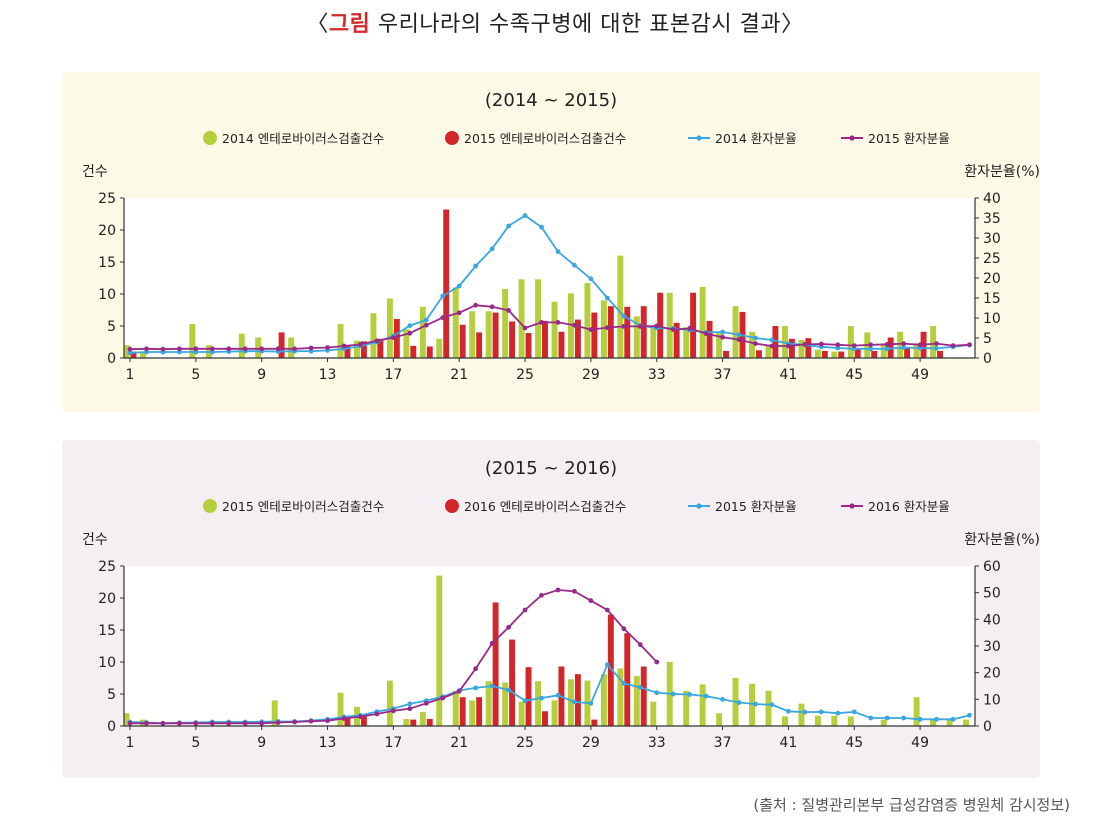 This screenshot has height=822, width=1110. I want to click on y-right-tick-label: 15, so click(992, 299).